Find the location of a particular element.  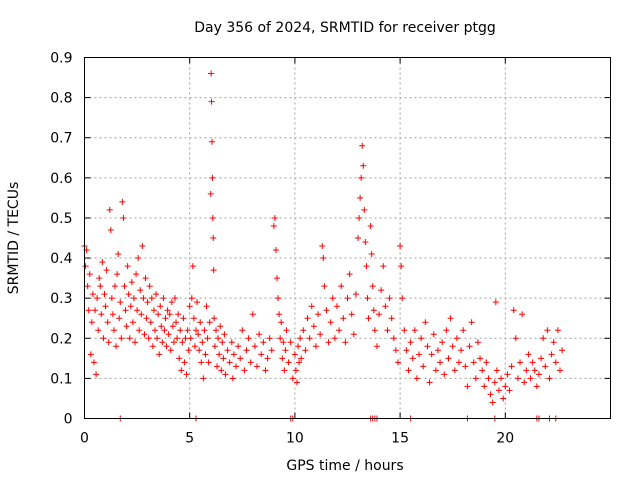

y-tick-label: 0.9 is located at coordinates (61, 59).